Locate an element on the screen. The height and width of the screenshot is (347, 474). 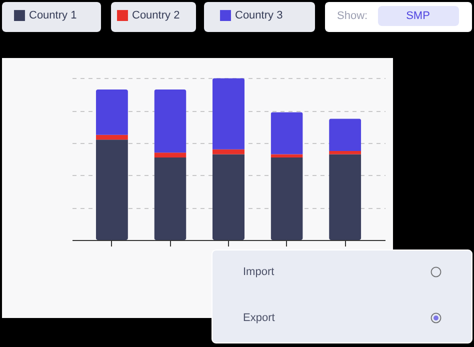
text: Export is located at coordinates (259, 318).